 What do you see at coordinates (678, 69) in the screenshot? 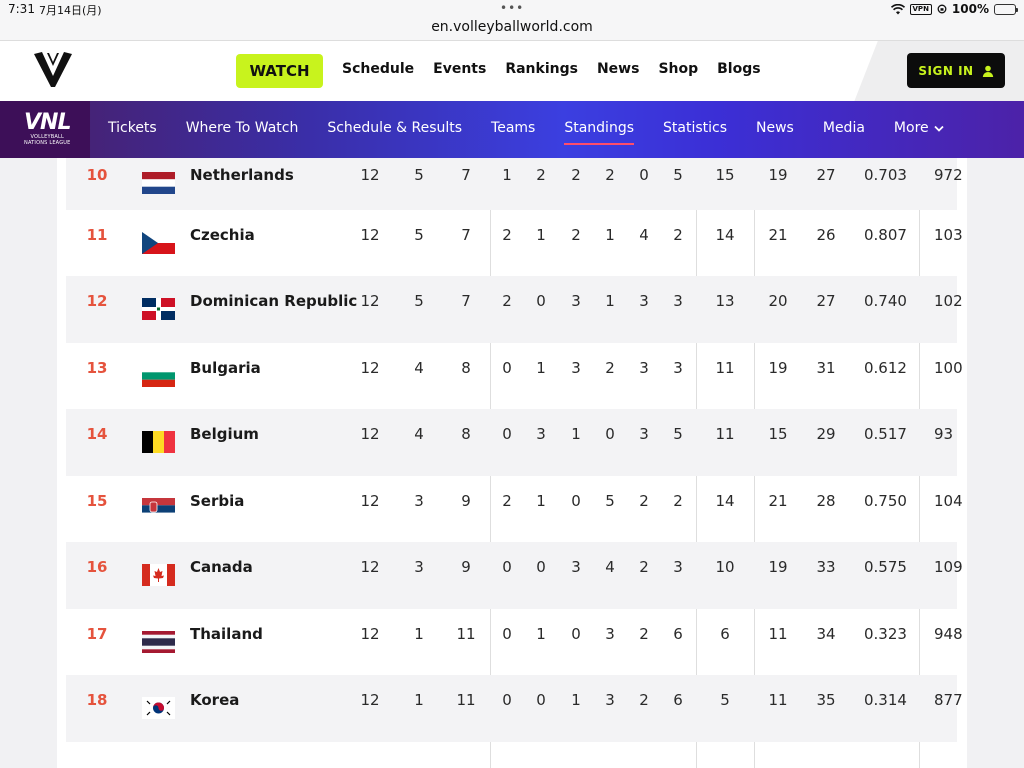
I see `nav-shop: Shop` at bounding box center [678, 69].